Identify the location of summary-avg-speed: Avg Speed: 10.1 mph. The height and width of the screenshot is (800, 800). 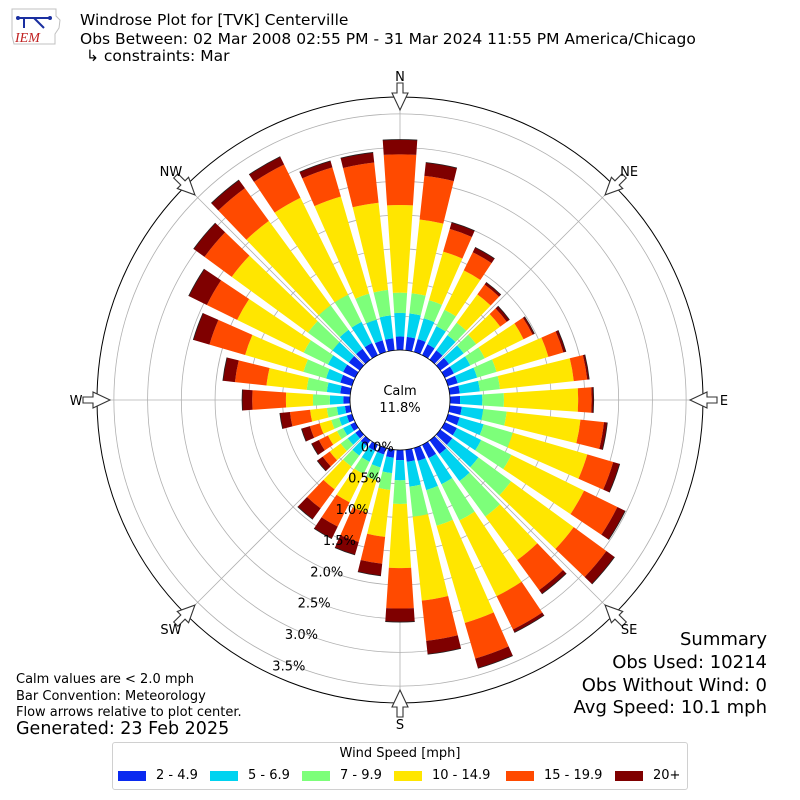
(670, 707).